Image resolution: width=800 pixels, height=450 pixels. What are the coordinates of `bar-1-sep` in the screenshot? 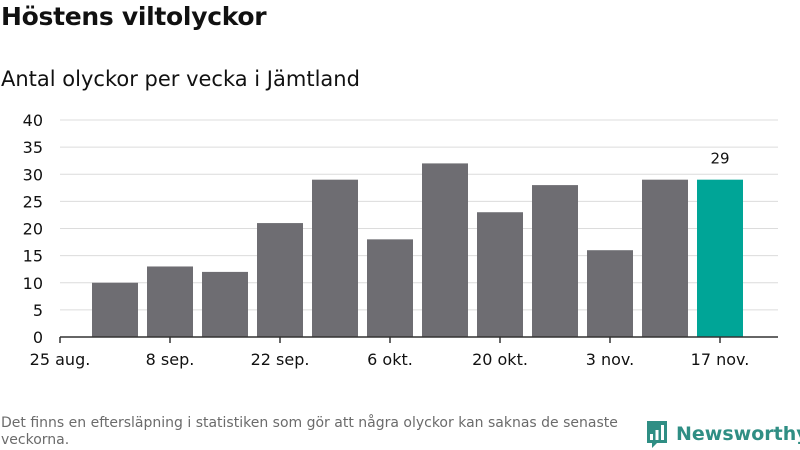 It's located at (115, 309).